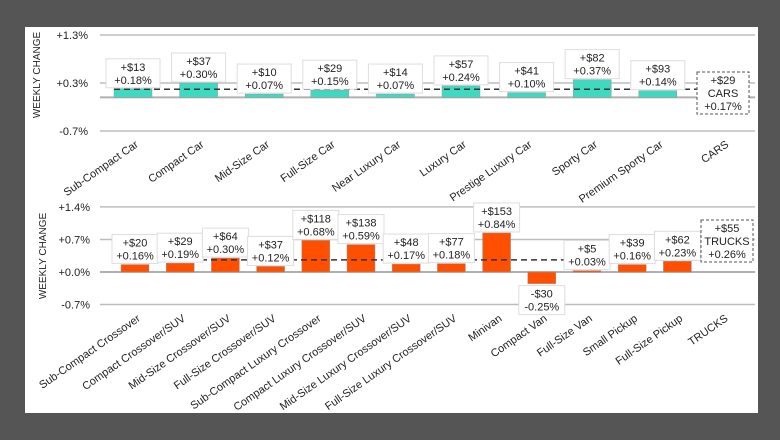 The height and width of the screenshot is (440, 780). Describe the element at coordinates (632, 244) in the screenshot. I see `trucks-data-label-dollar: +$39` at that location.